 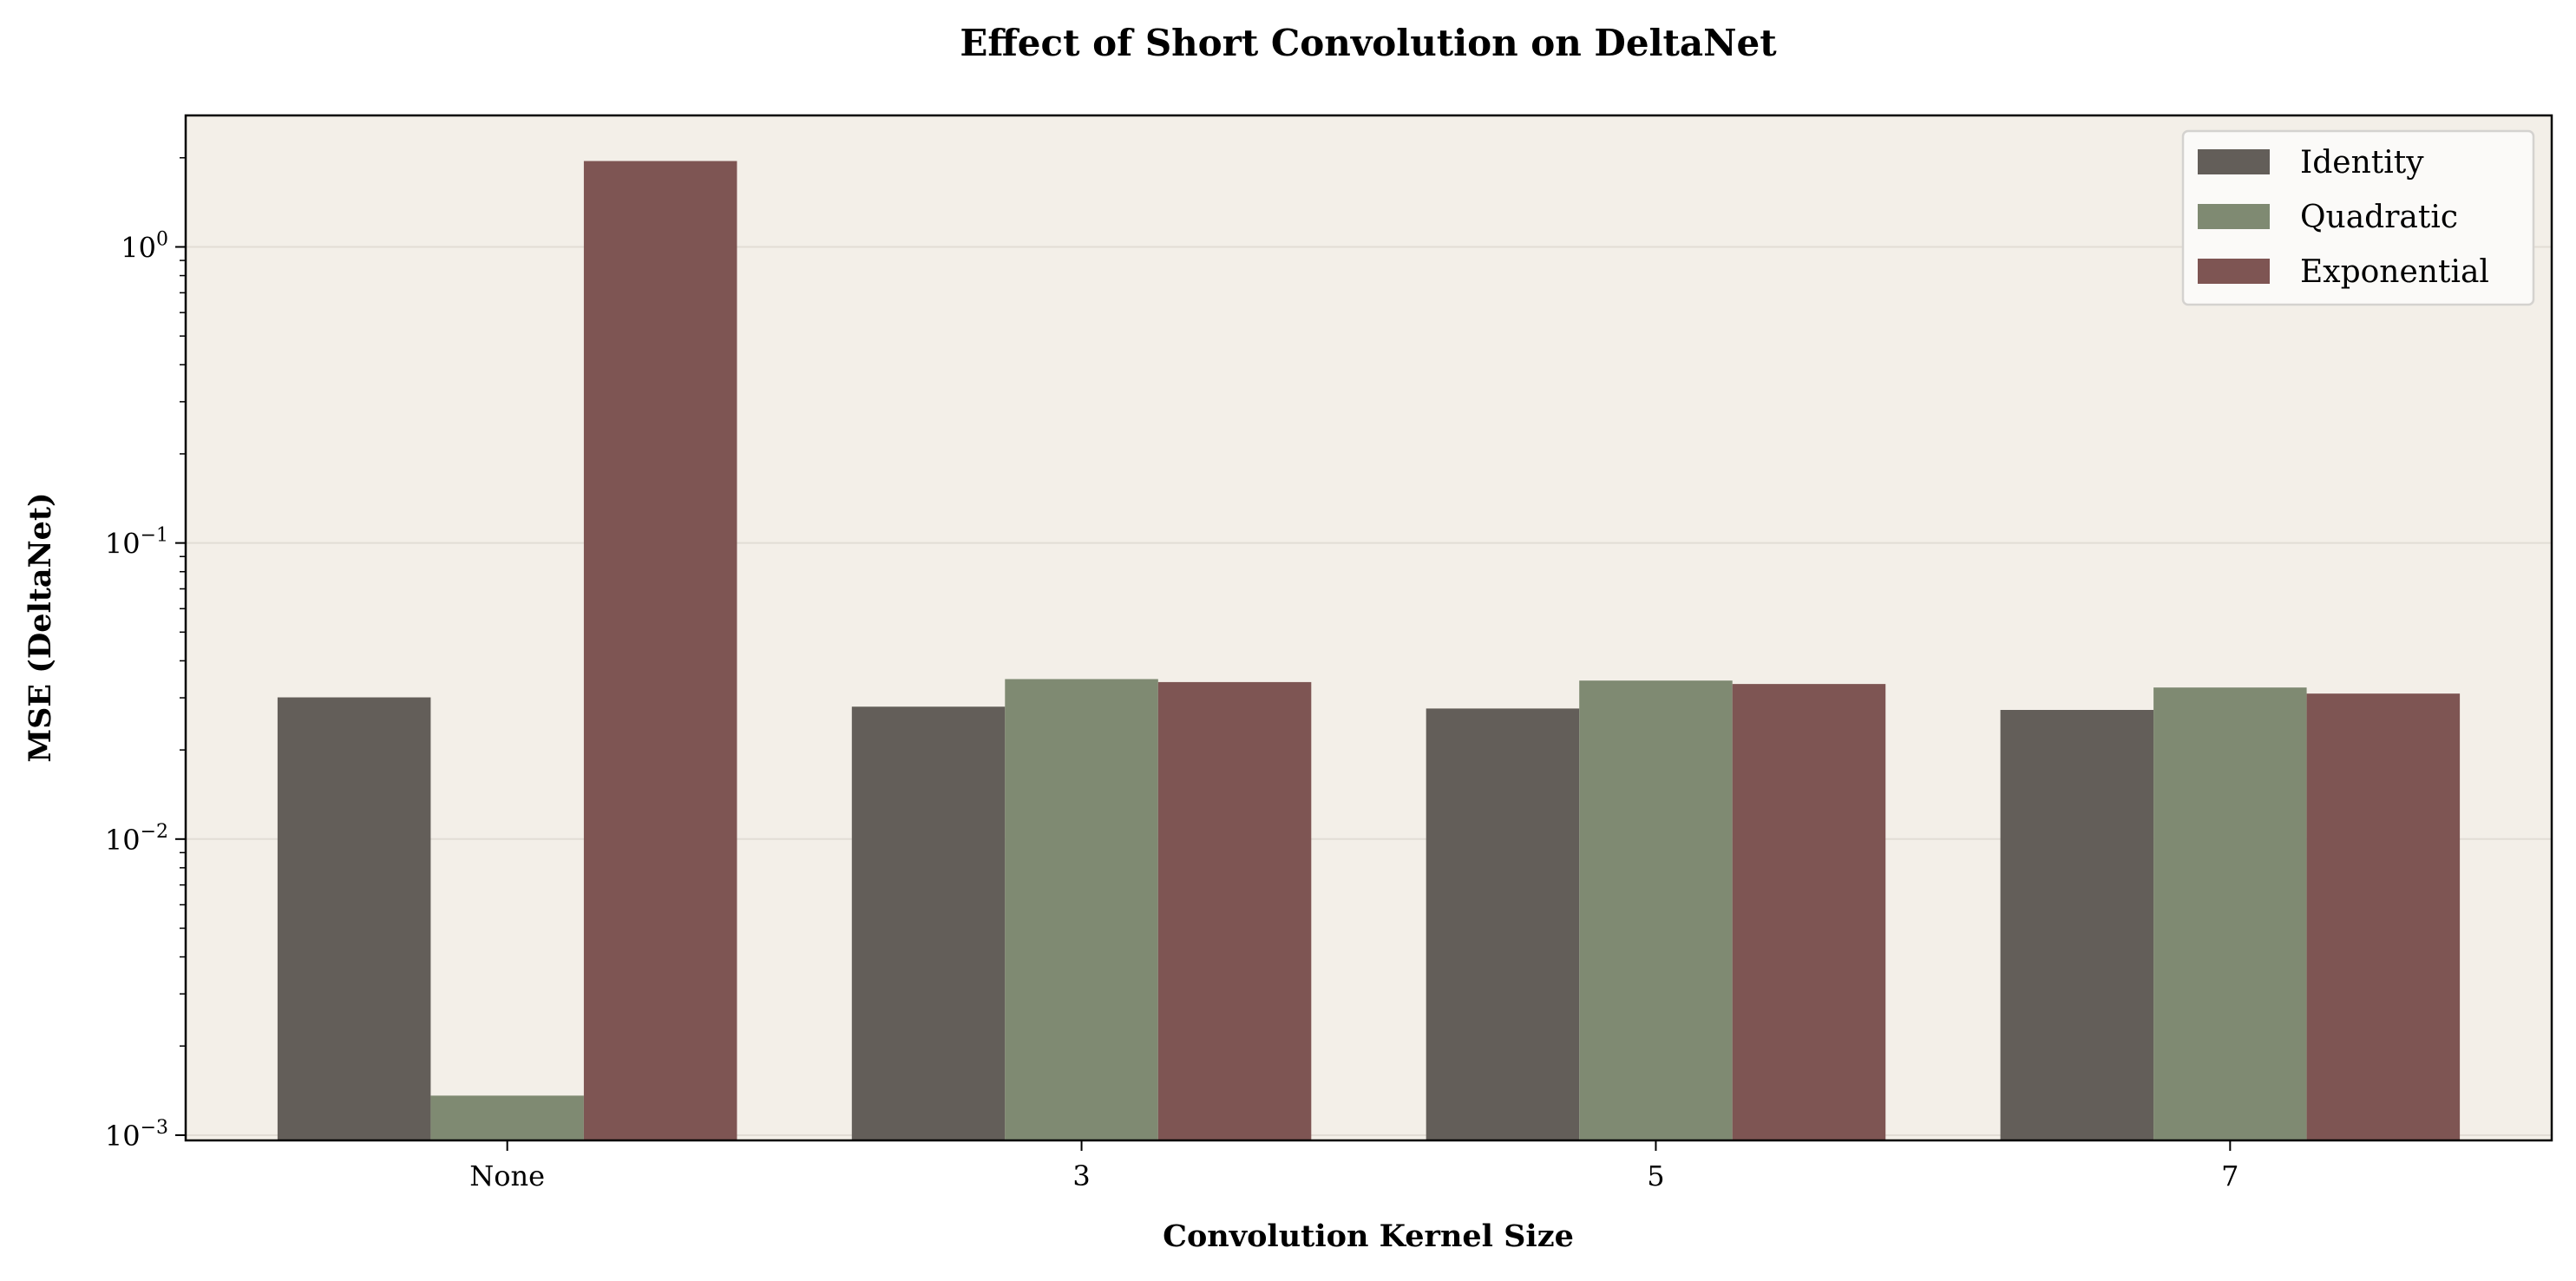 I want to click on y-tick-label: 10⁻², so click(x=136, y=839).